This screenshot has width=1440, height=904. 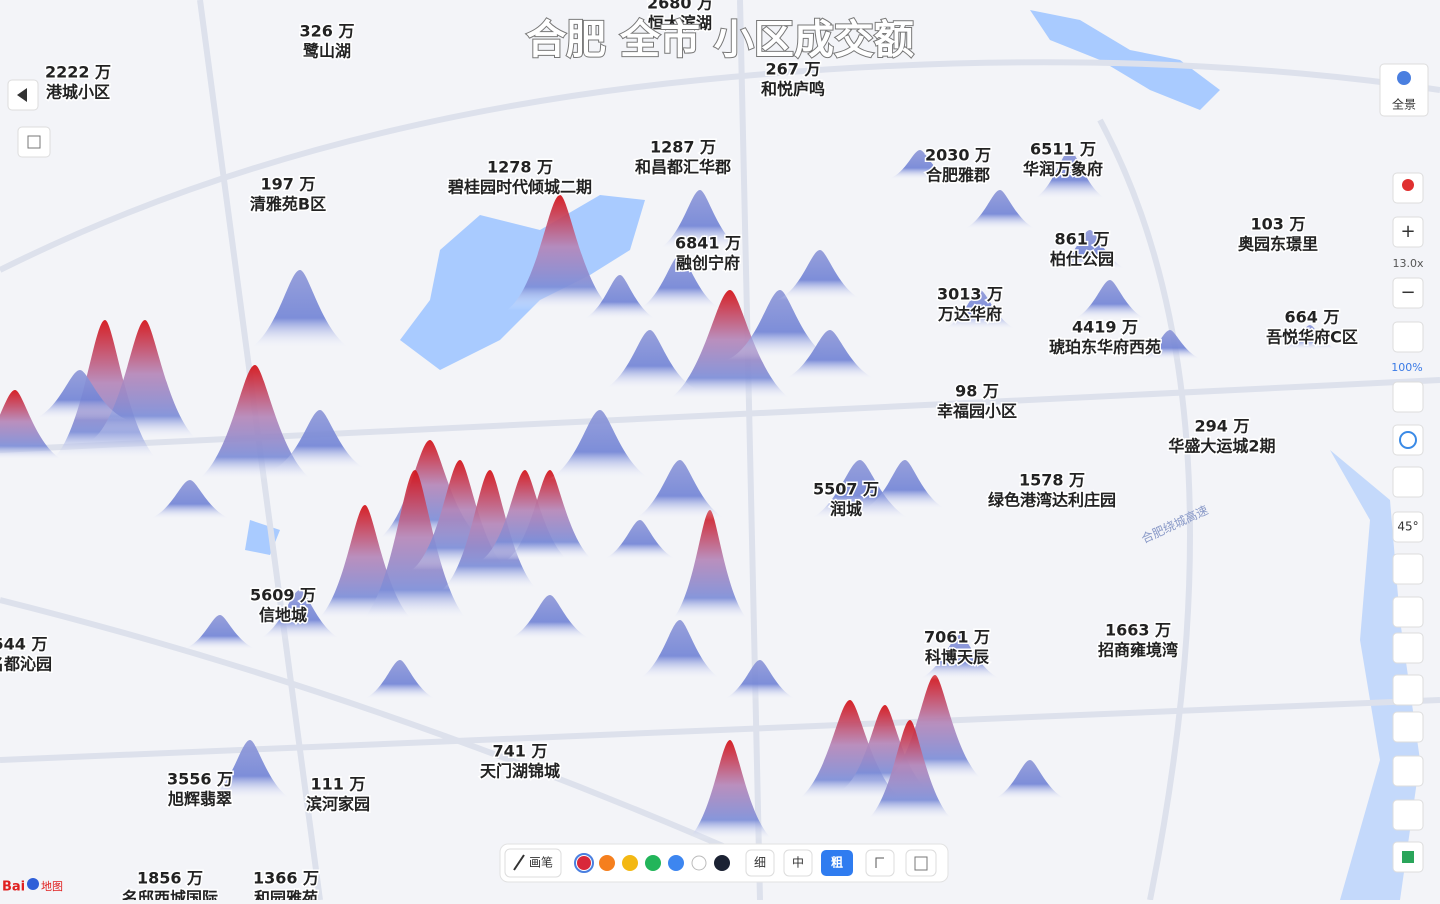 What do you see at coordinates (1408, 185) in the screenshot?
I see `locate-icon` at bounding box center [1408, 185].